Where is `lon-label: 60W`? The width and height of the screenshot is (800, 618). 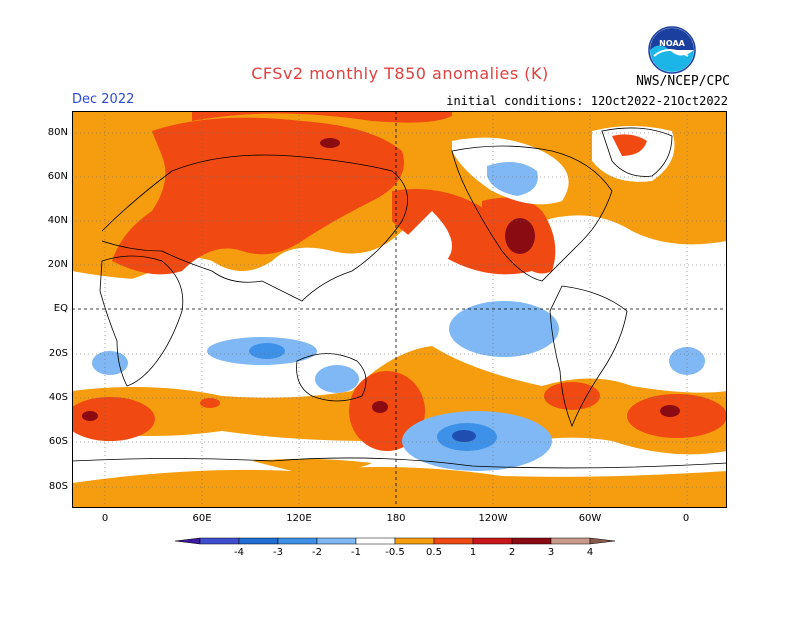
lon-label: 60W is located at coordinates (590, 518).